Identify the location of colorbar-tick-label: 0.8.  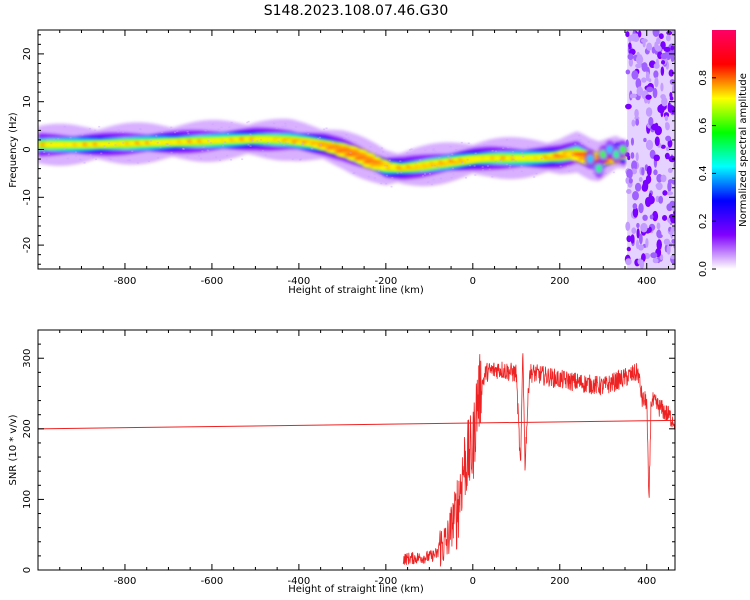
(703, 78).